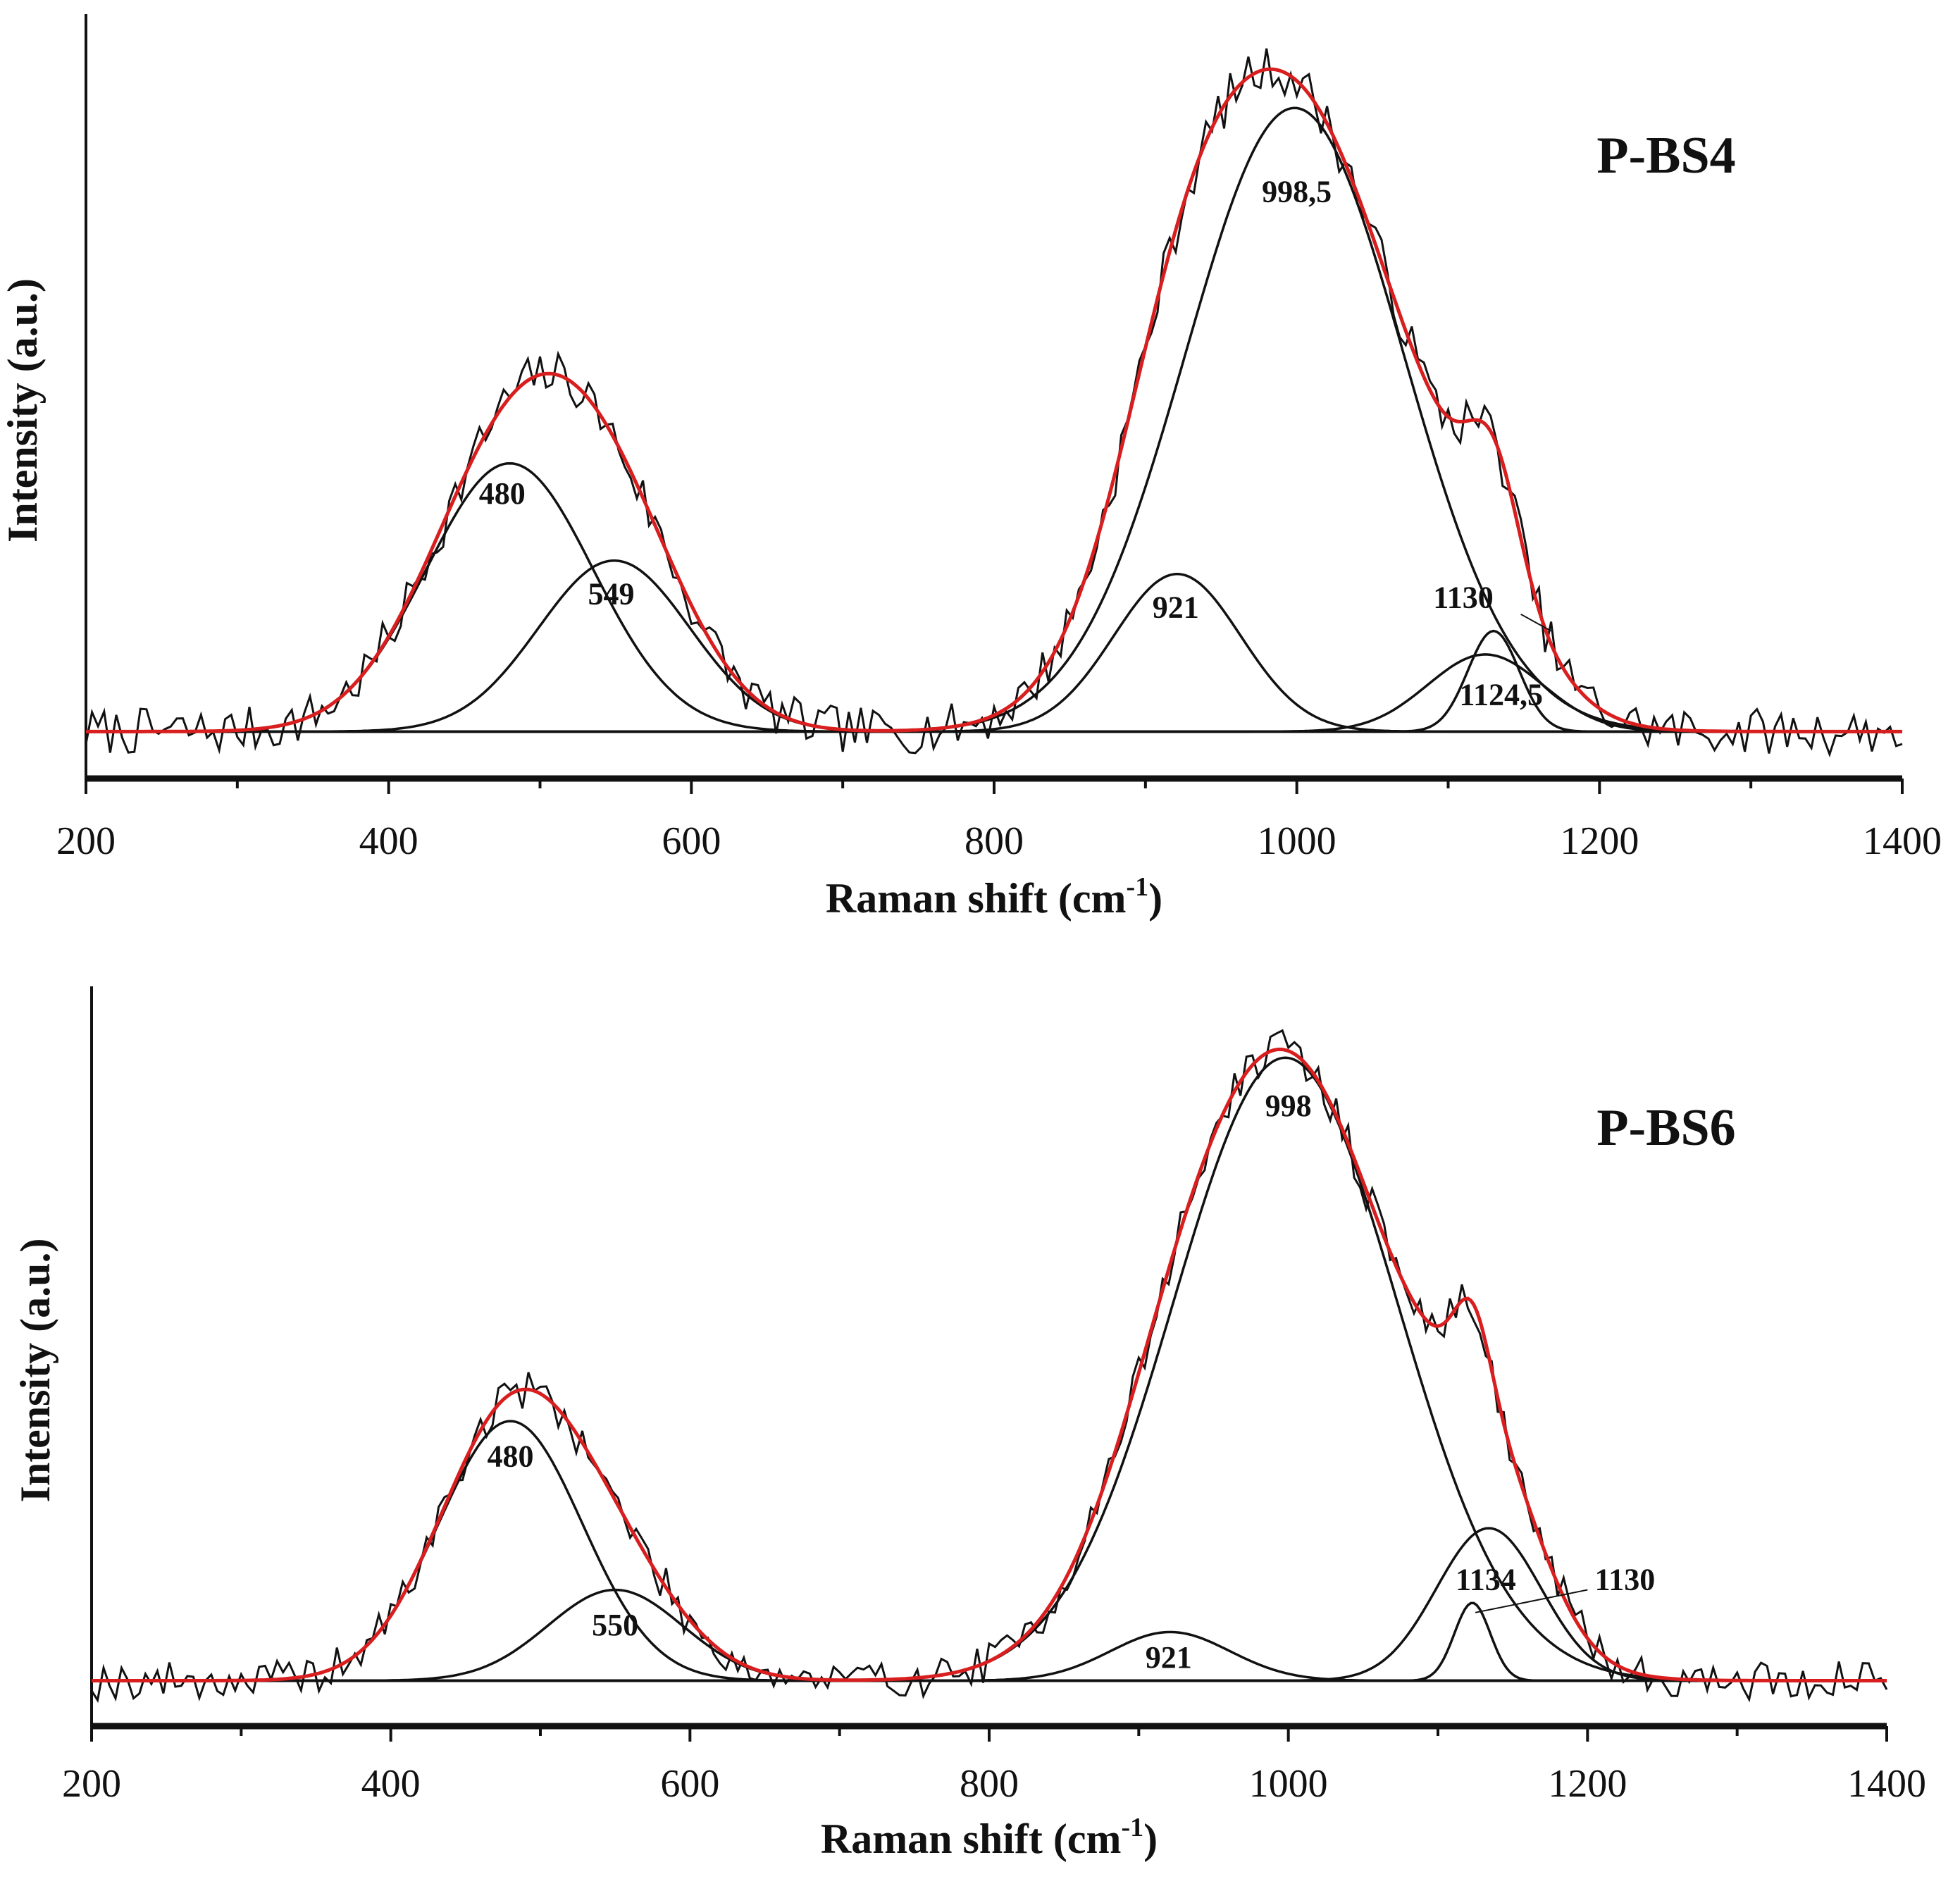 The image size is (1960, 1879). Describe the element at coordinates (1666, 156) in the screenshot. I see `panel-title: P-BS4` at that location.